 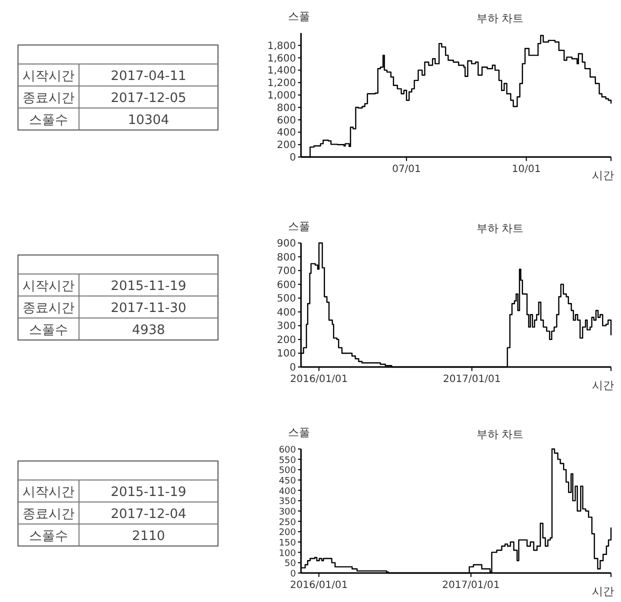 What do you see at coordinates (149, 330) in the screenshot?
I see `text: 4938` at bounding box center [149, 330].